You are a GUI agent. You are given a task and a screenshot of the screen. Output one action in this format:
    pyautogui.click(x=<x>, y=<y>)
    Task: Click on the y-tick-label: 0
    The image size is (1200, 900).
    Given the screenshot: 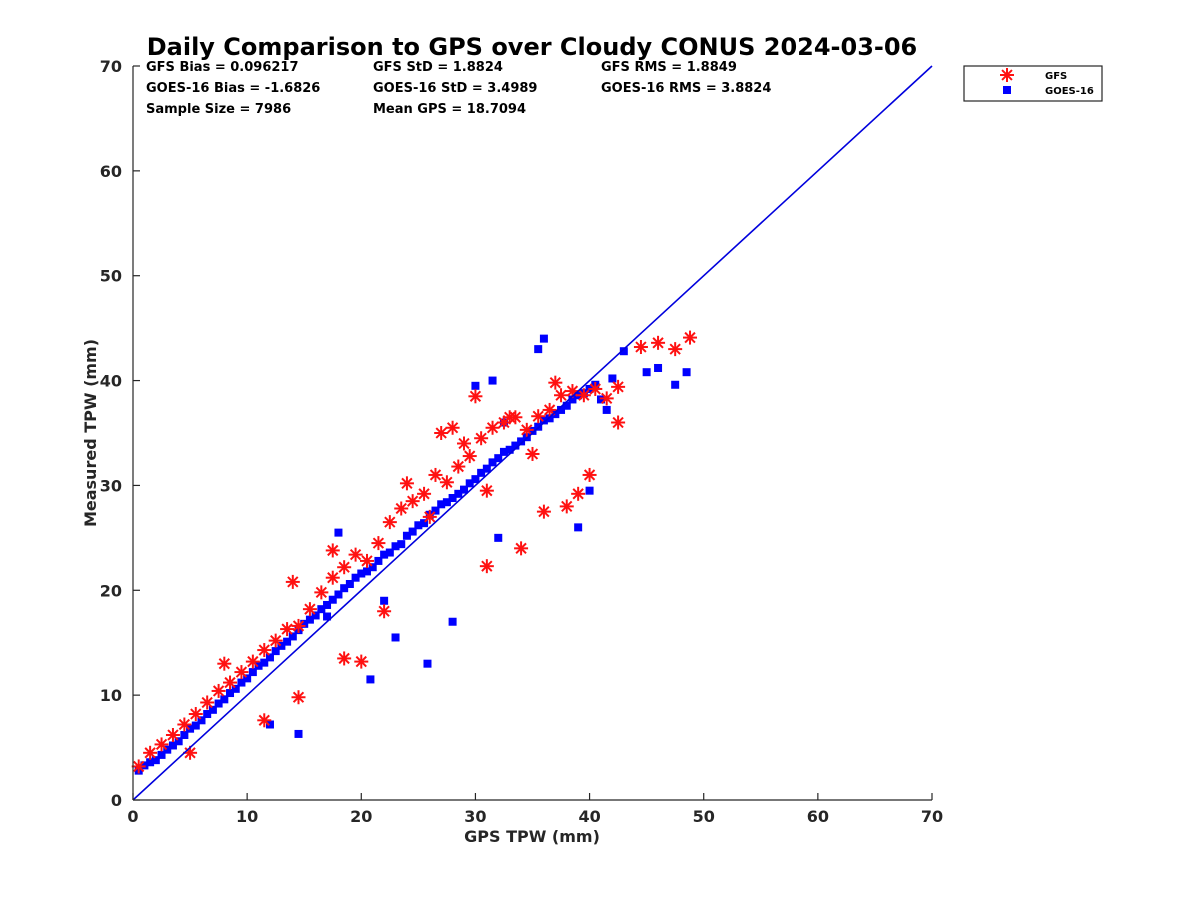 What is the action you would take?
    pyautogui.click(x=116, y=800)
    